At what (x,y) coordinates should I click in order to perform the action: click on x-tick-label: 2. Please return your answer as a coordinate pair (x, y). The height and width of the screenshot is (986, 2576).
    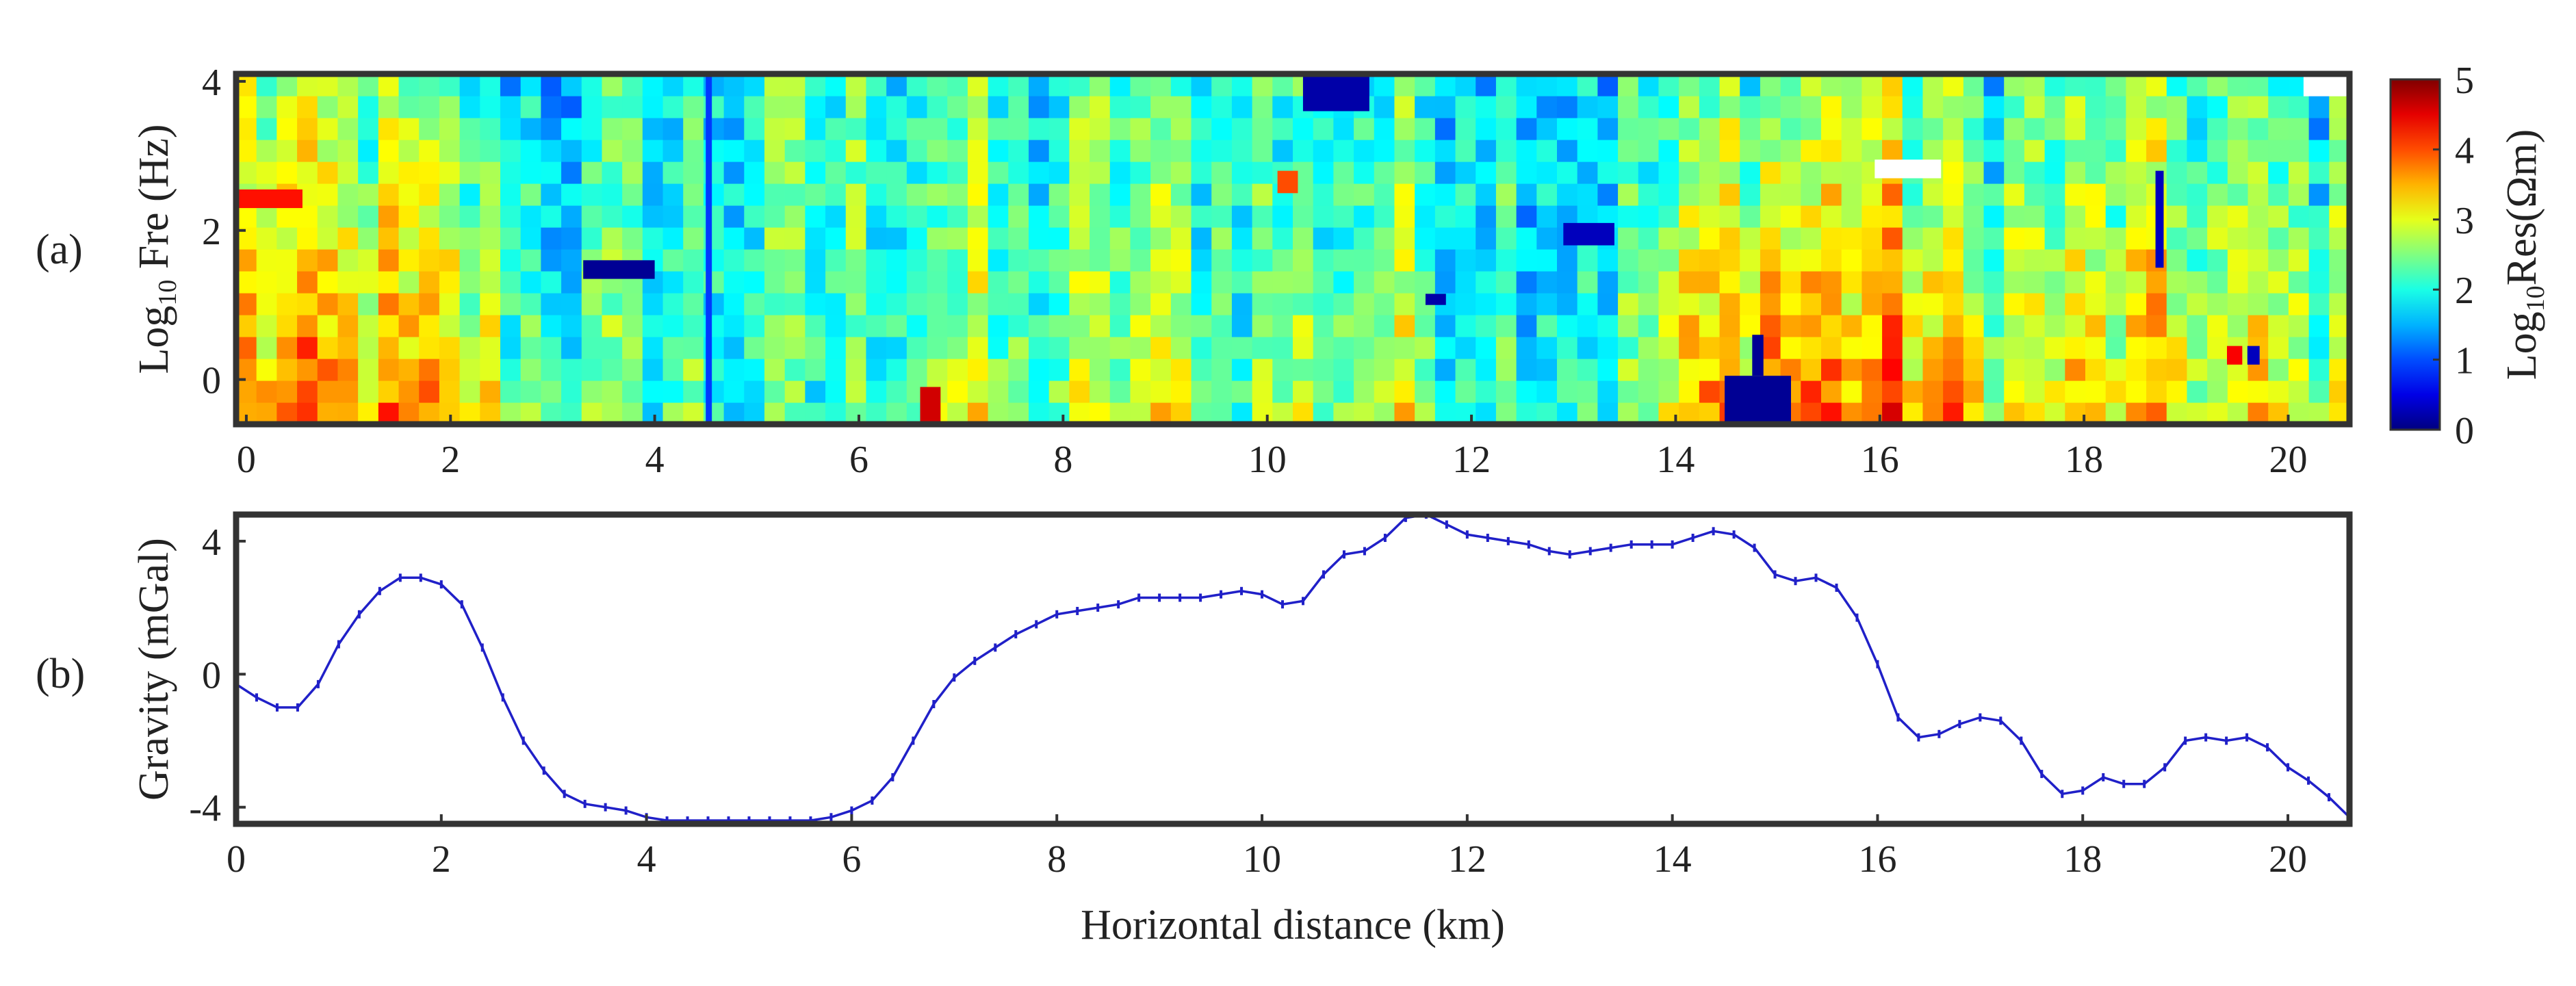
    Looking at the image, I should click on (442, 859).